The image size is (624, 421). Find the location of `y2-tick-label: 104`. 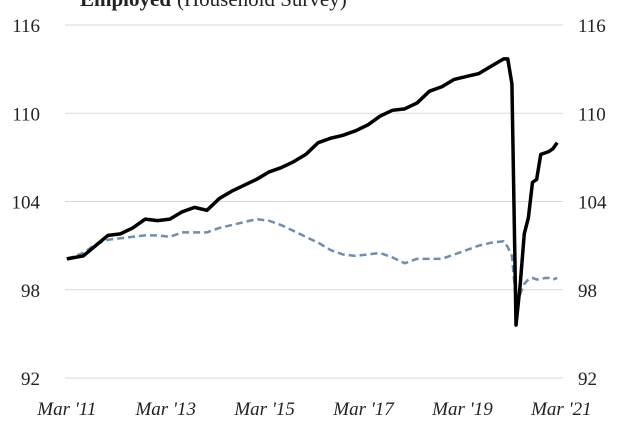

y2-tick-label: 104 is located at coordinates (592, 203).